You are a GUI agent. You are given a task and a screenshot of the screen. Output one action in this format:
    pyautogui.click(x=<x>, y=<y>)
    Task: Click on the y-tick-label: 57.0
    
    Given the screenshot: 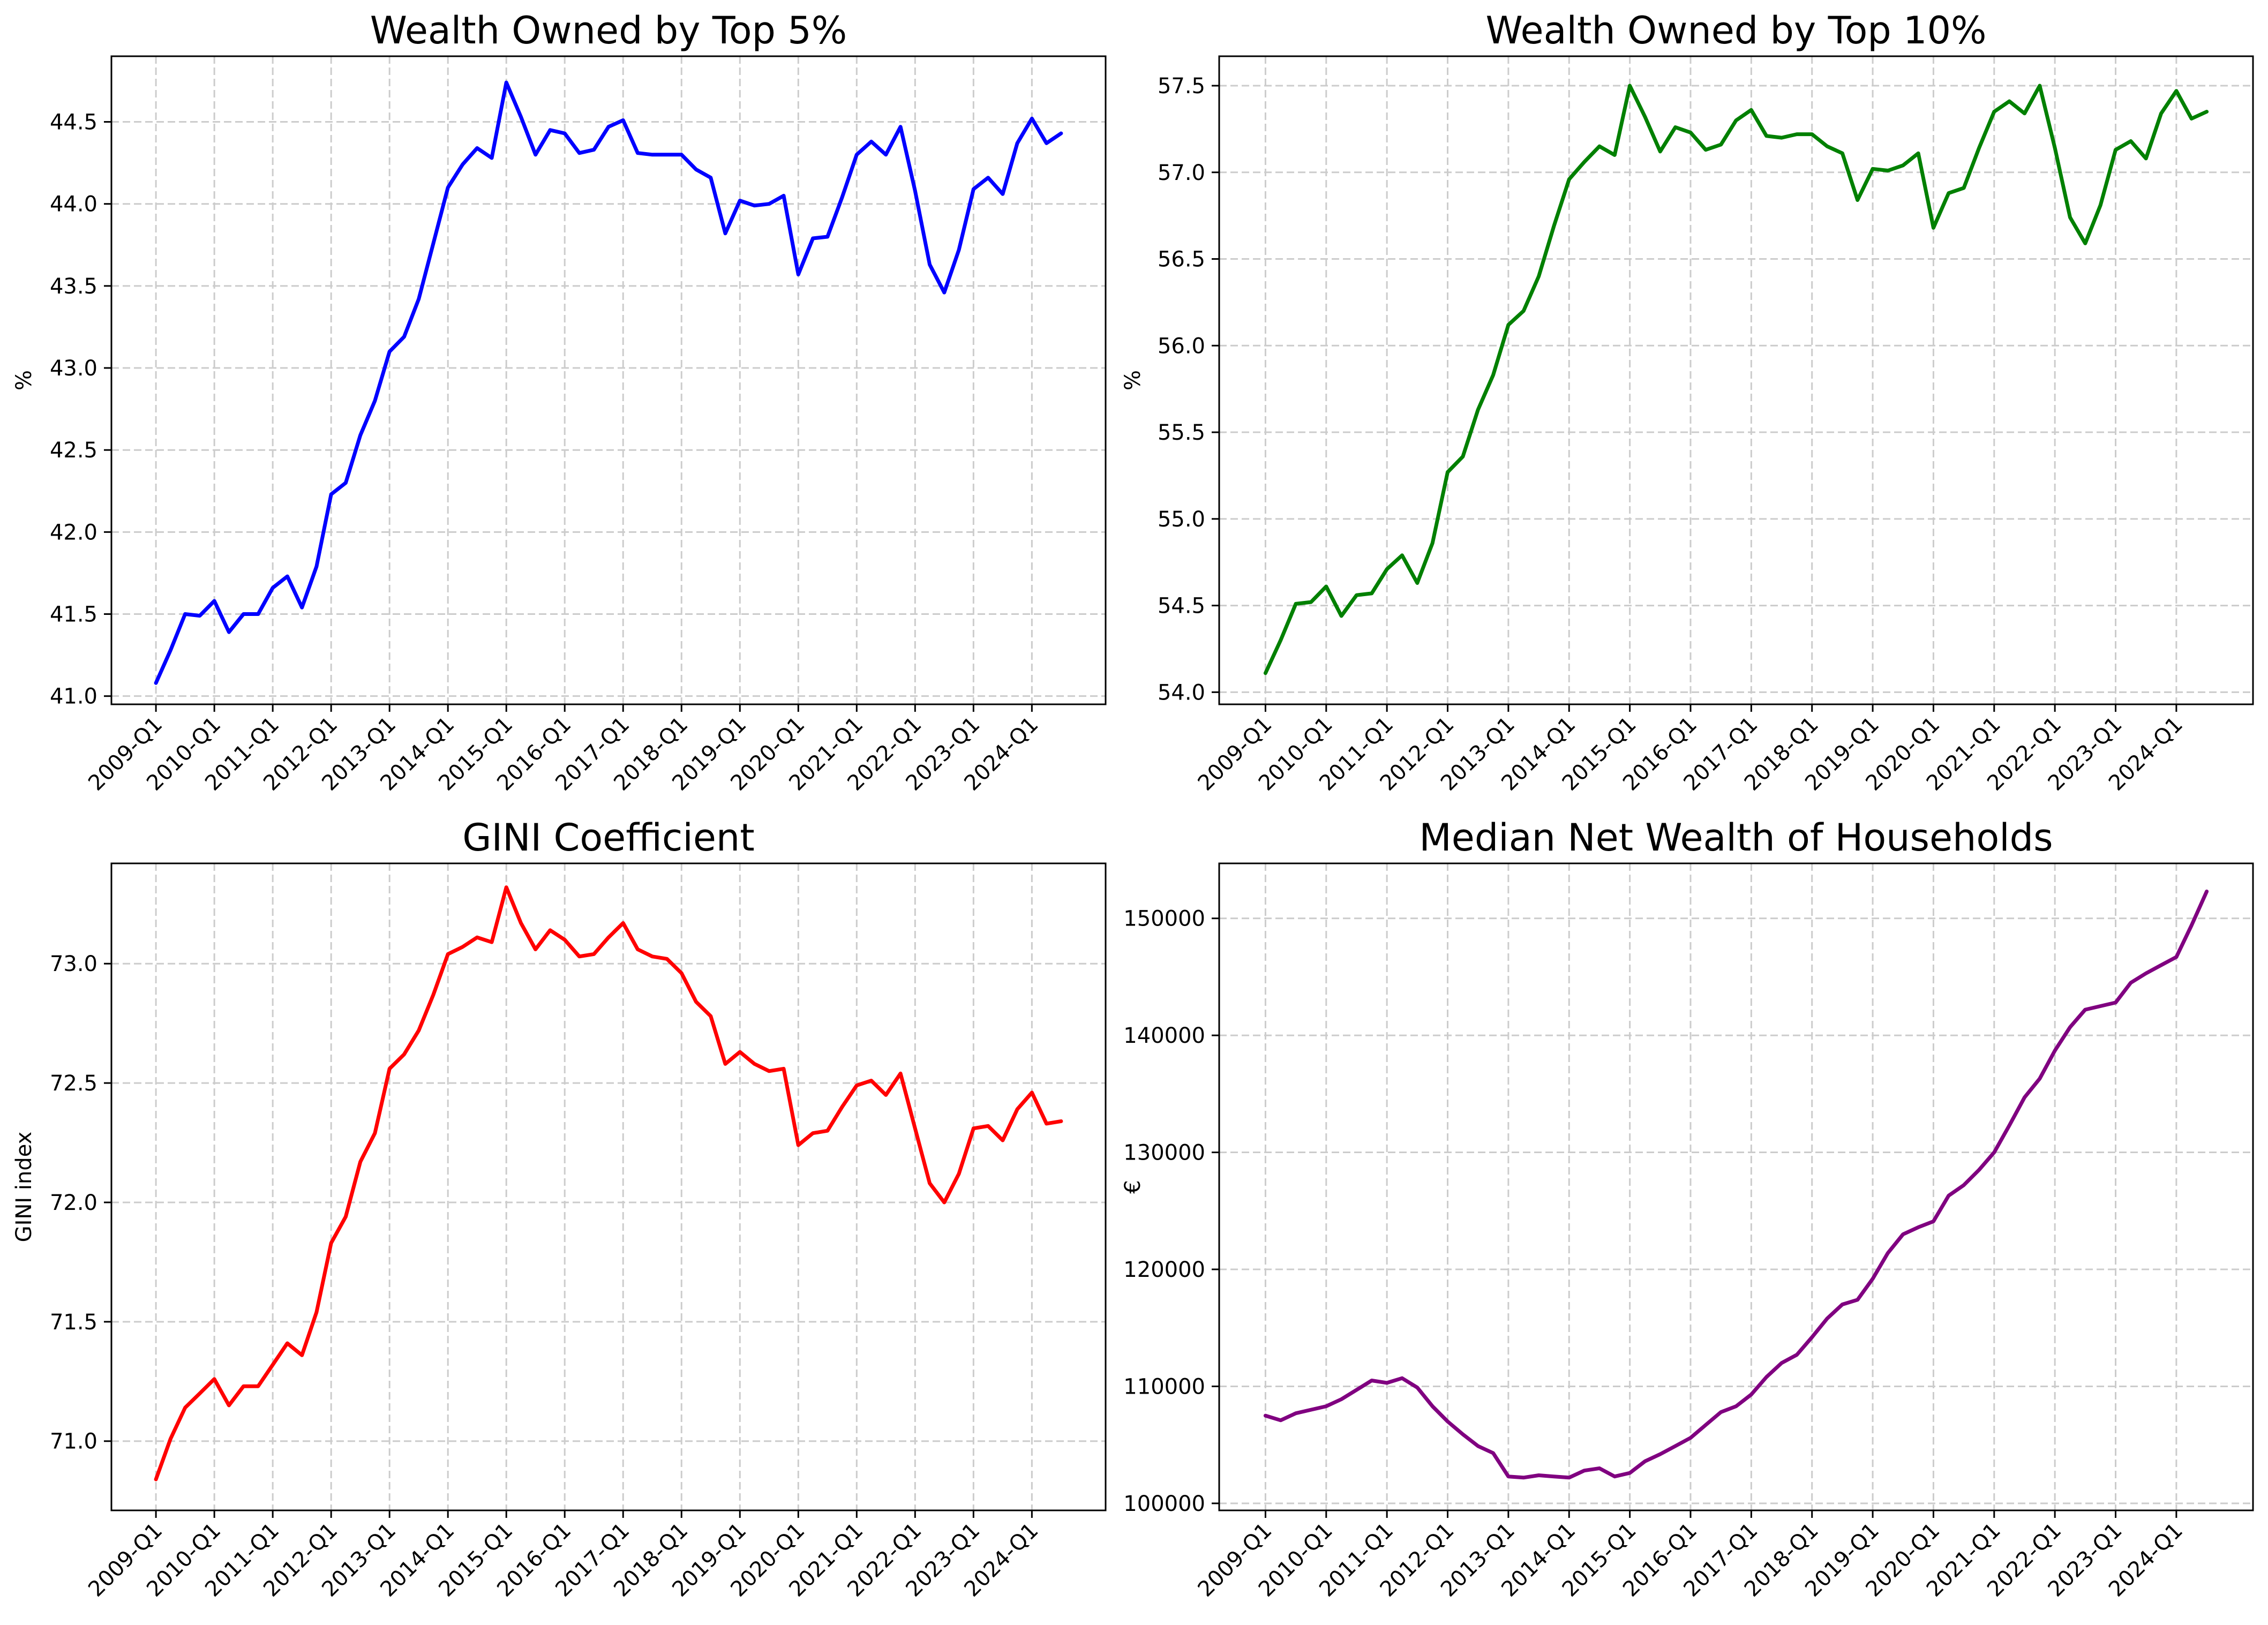 What is the action you would take?
    pyautogui.click(x=1181, y=173)
    